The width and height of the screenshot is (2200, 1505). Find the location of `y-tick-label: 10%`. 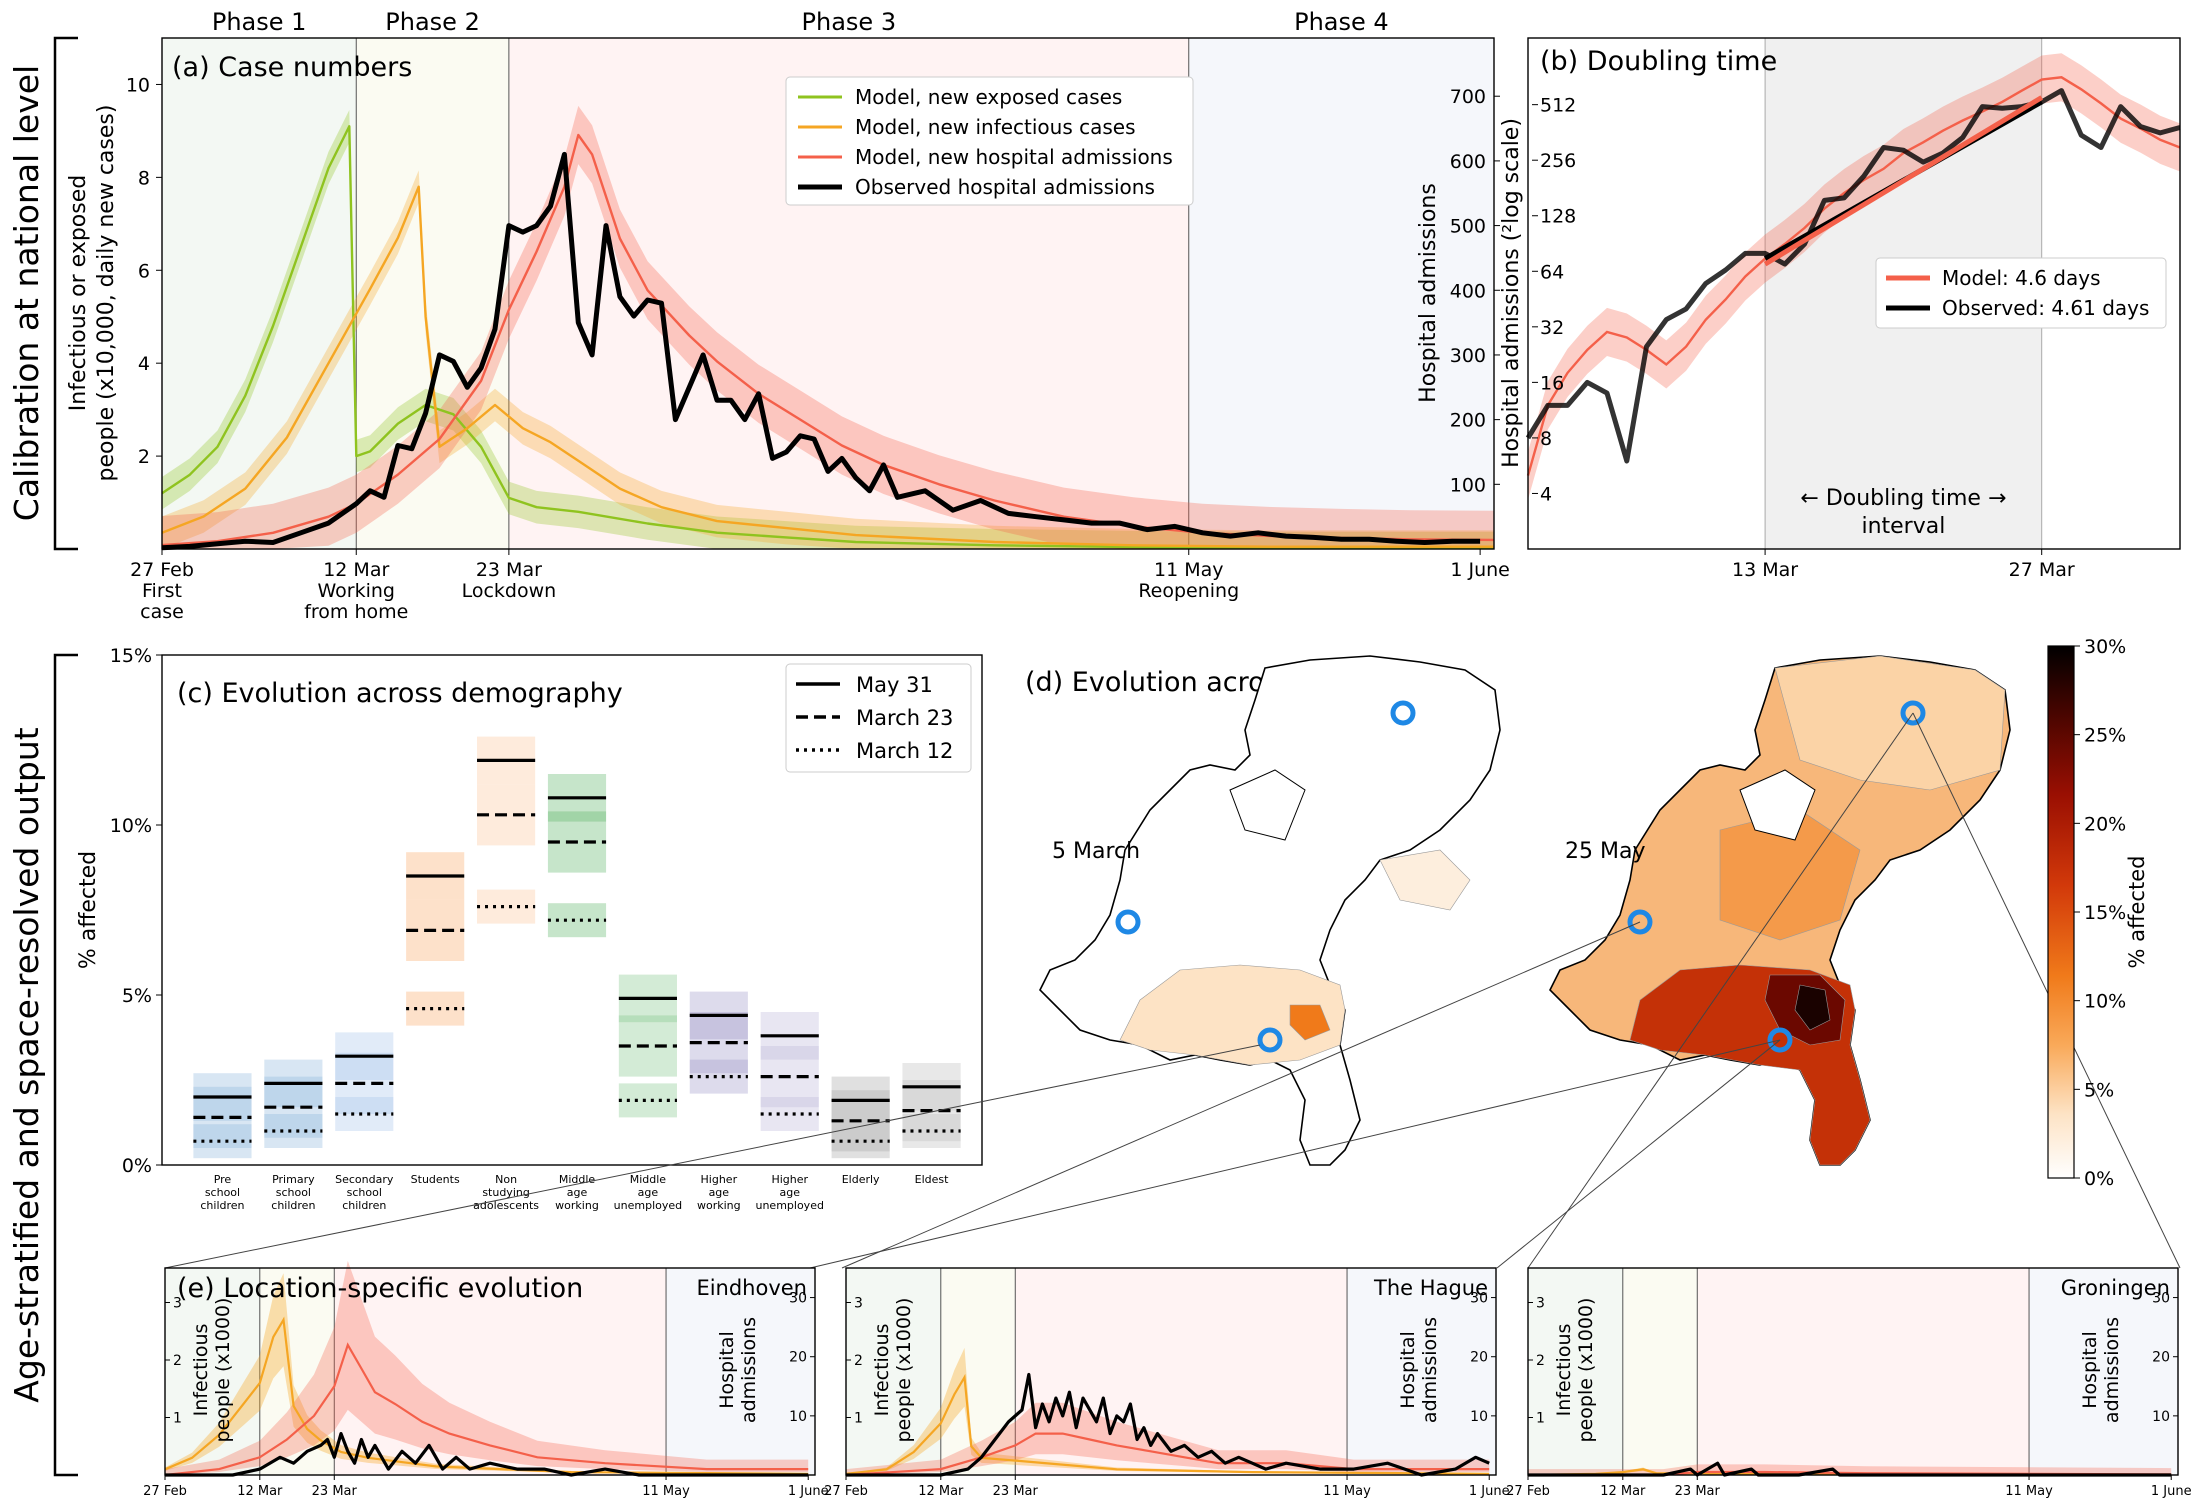

y-tick-label: 10% is located at coordinates (131, 826).